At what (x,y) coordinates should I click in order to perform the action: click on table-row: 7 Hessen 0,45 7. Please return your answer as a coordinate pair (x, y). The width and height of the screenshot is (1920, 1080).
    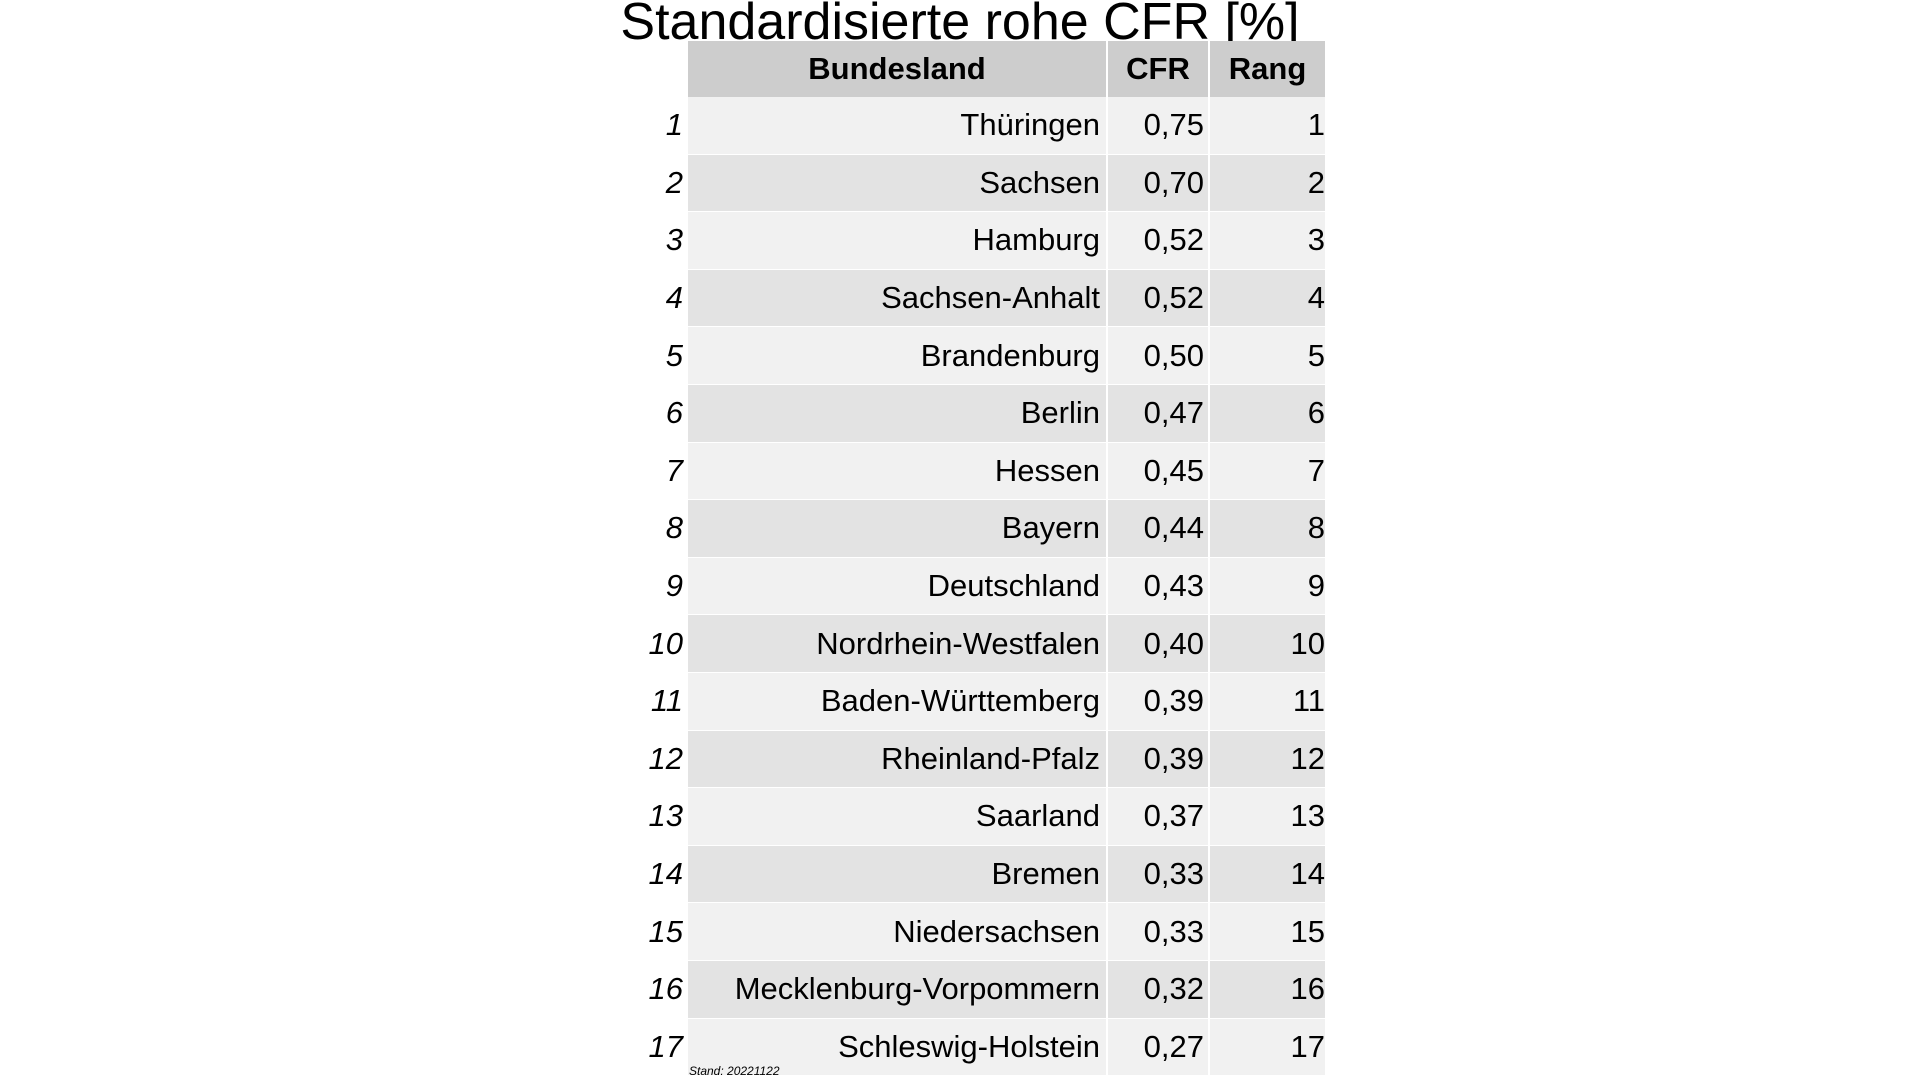
    Looking at the image, I should click on (977, 471).